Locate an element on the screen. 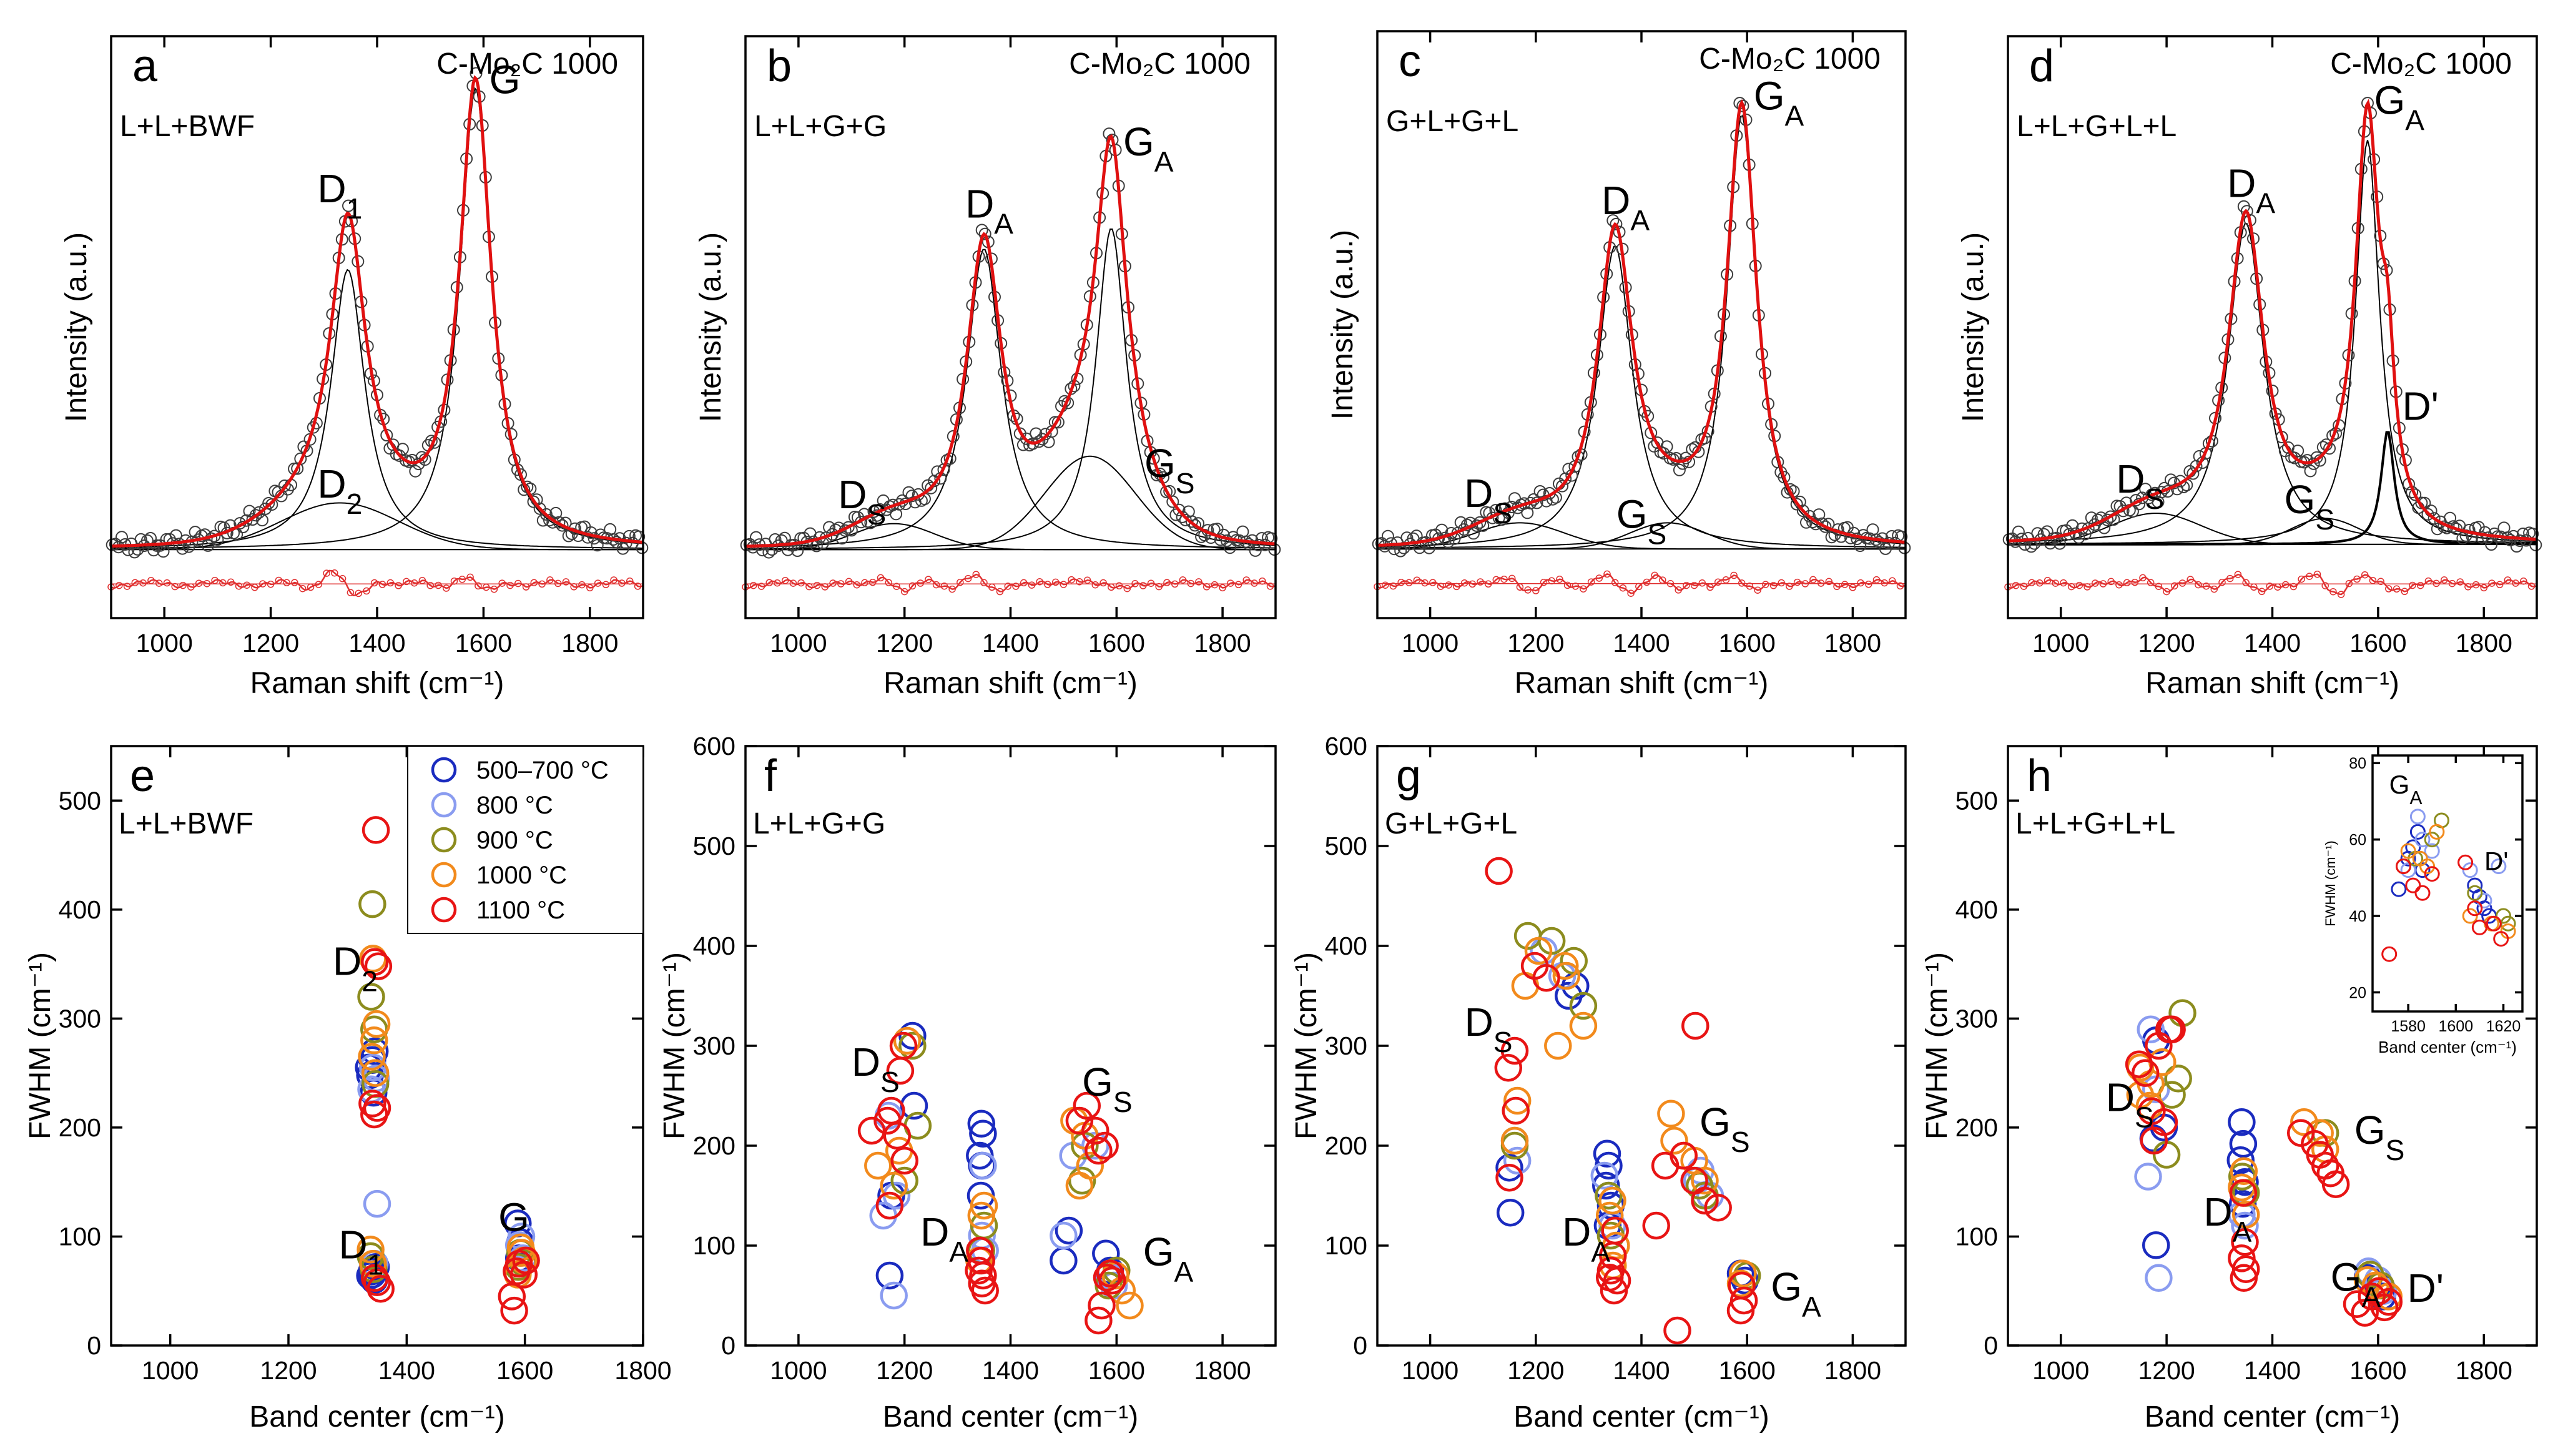  x-tick-label: 1000 is located at coordinates (164, 643).